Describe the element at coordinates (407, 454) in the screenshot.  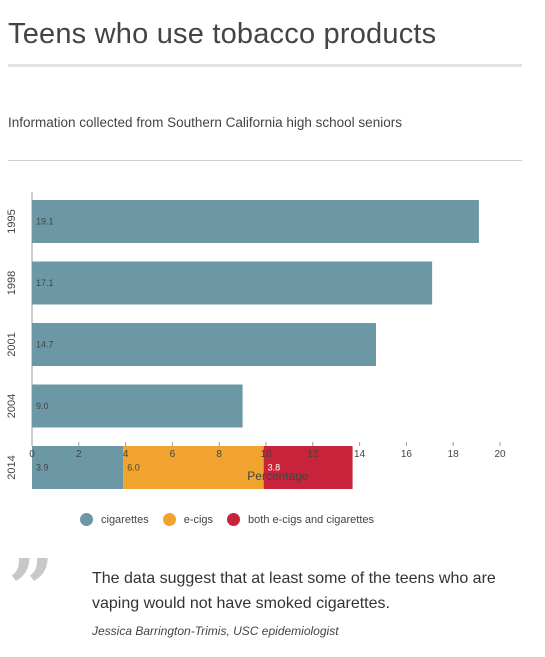
I see `x-tick-label: 16` at that location.